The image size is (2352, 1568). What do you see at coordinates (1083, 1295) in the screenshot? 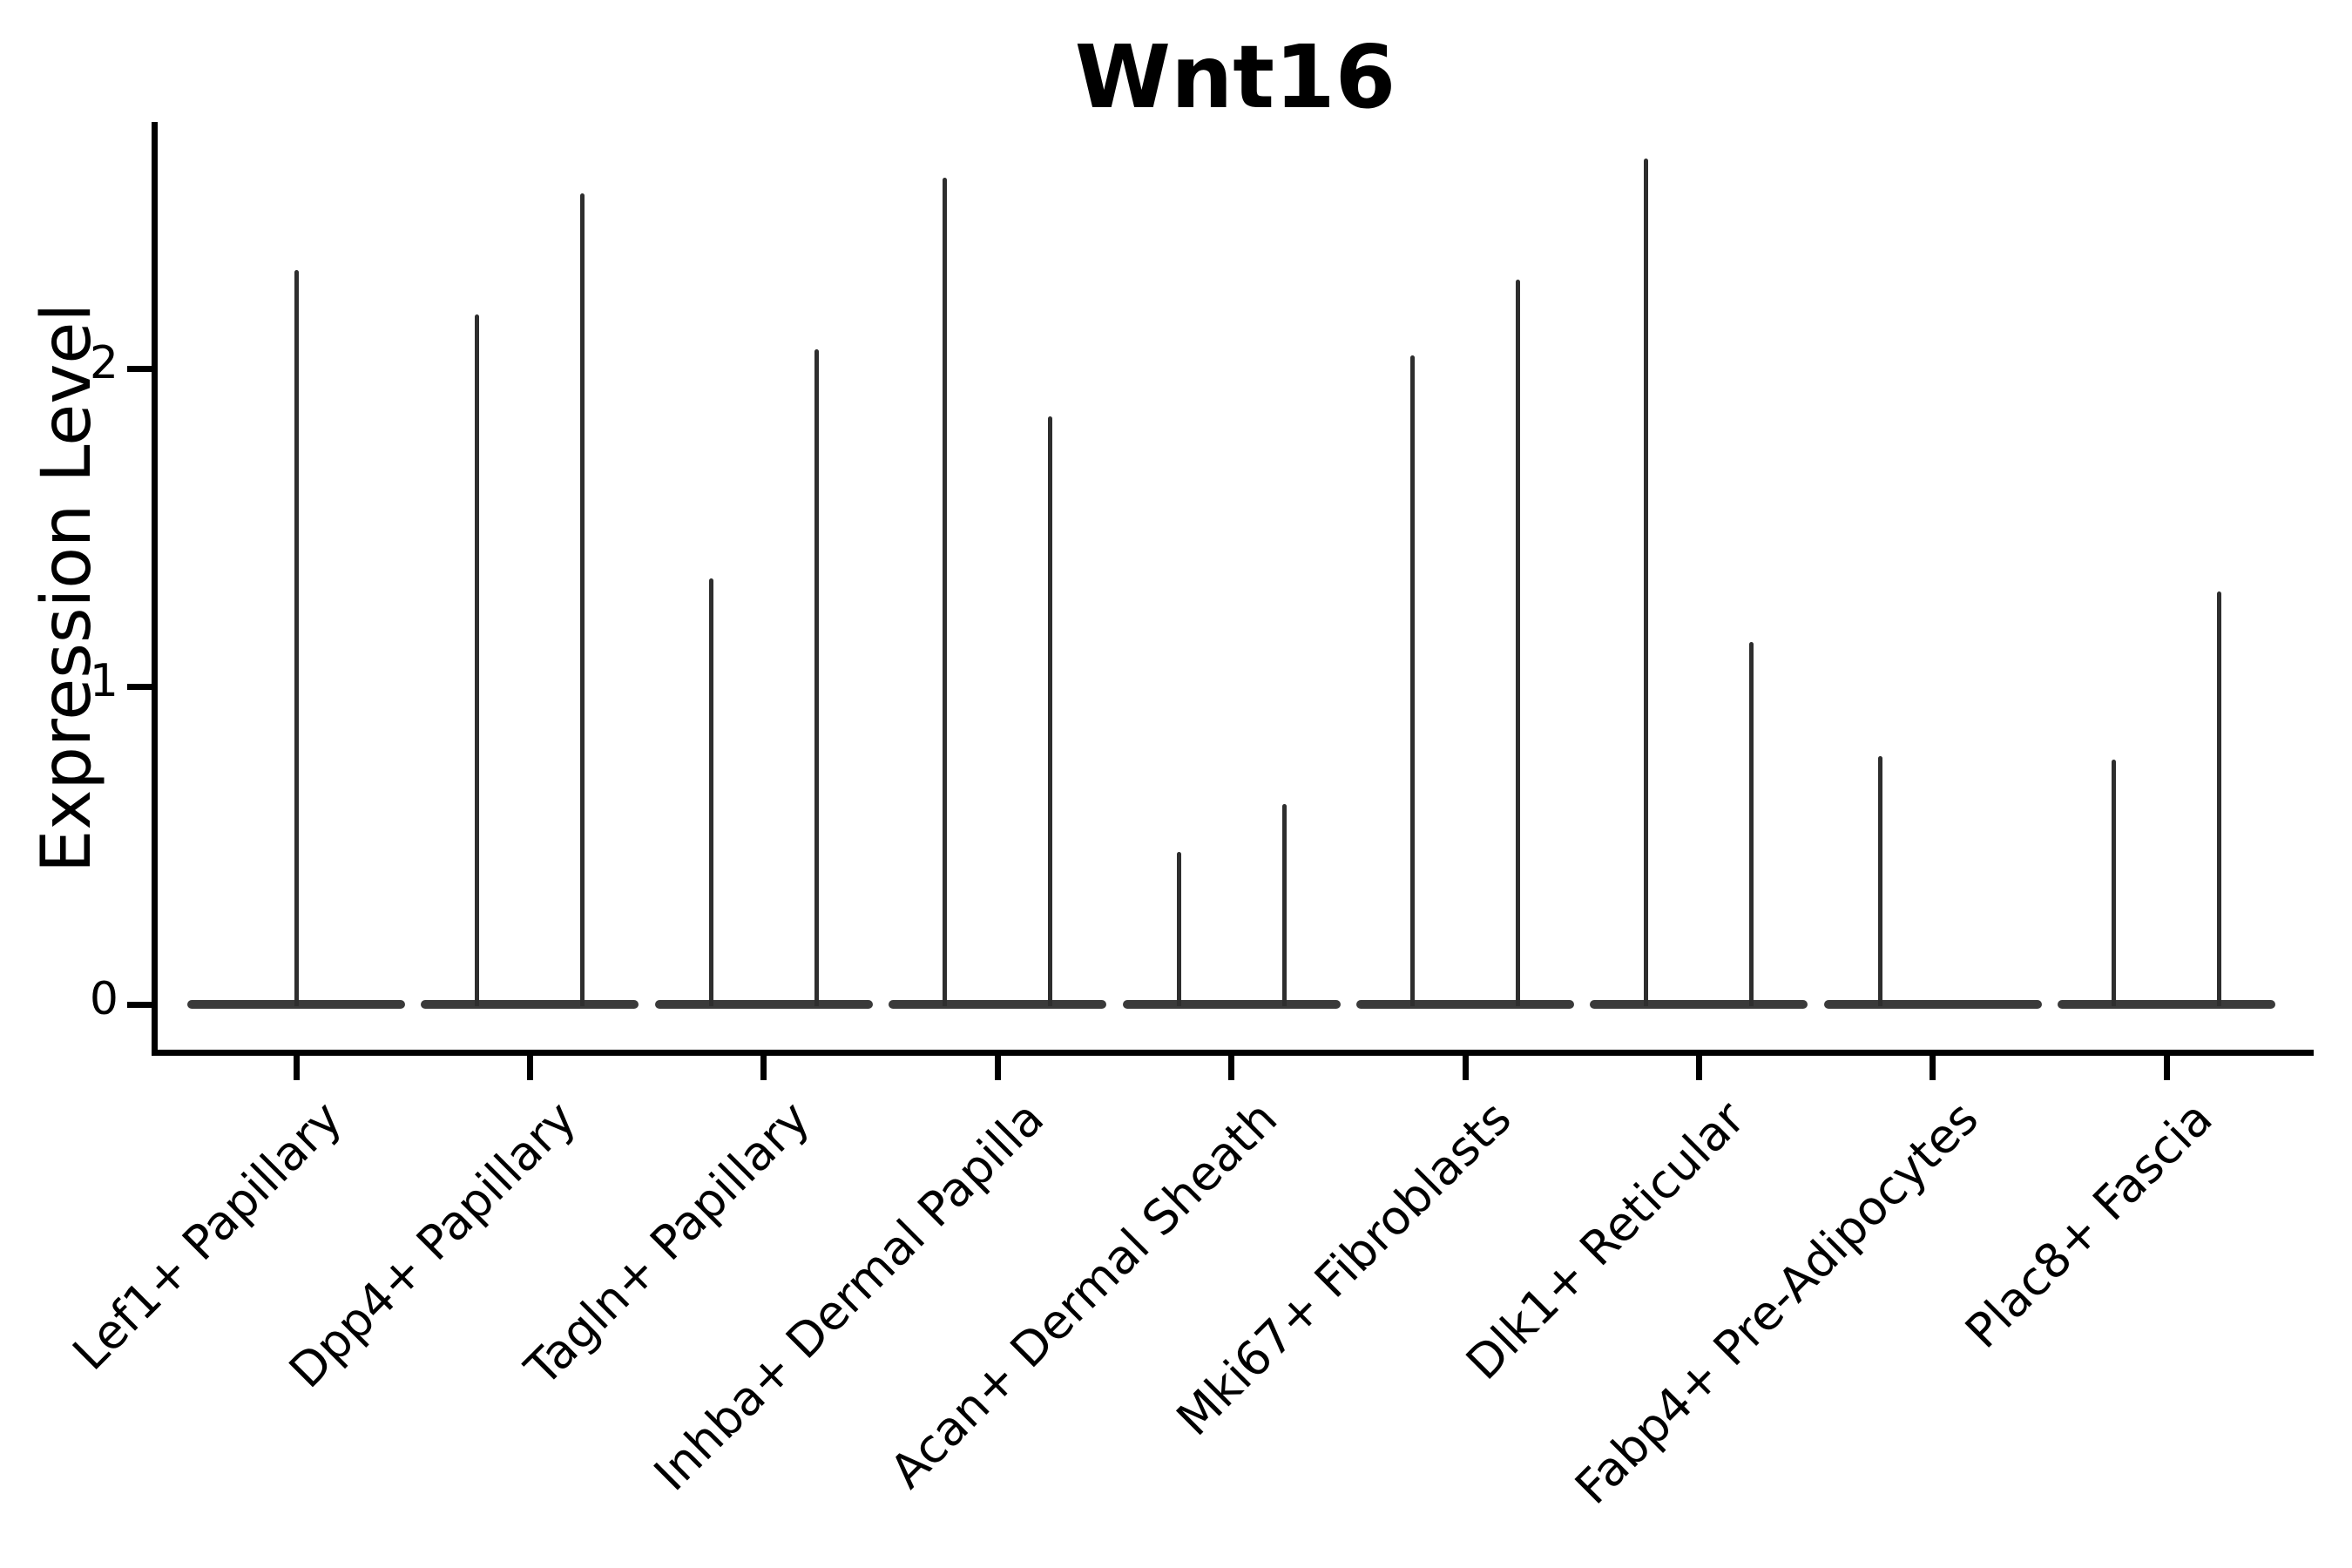
I see `x-tick-label: Acan+ Dermal Sheath` at bounding box center [1083, 1295].